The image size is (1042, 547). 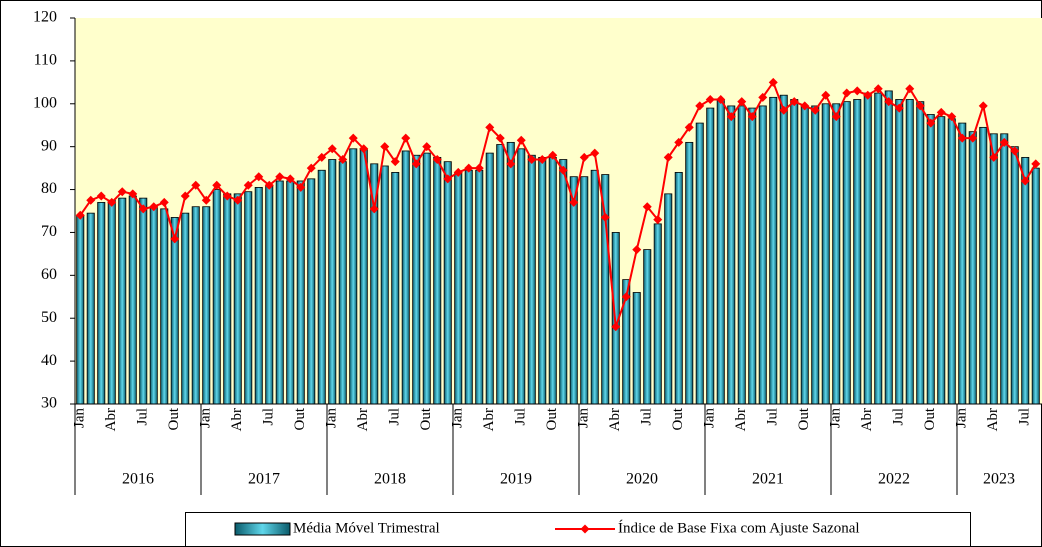 I want to click on y-tick-label: 40, so click(x=49, y=360).